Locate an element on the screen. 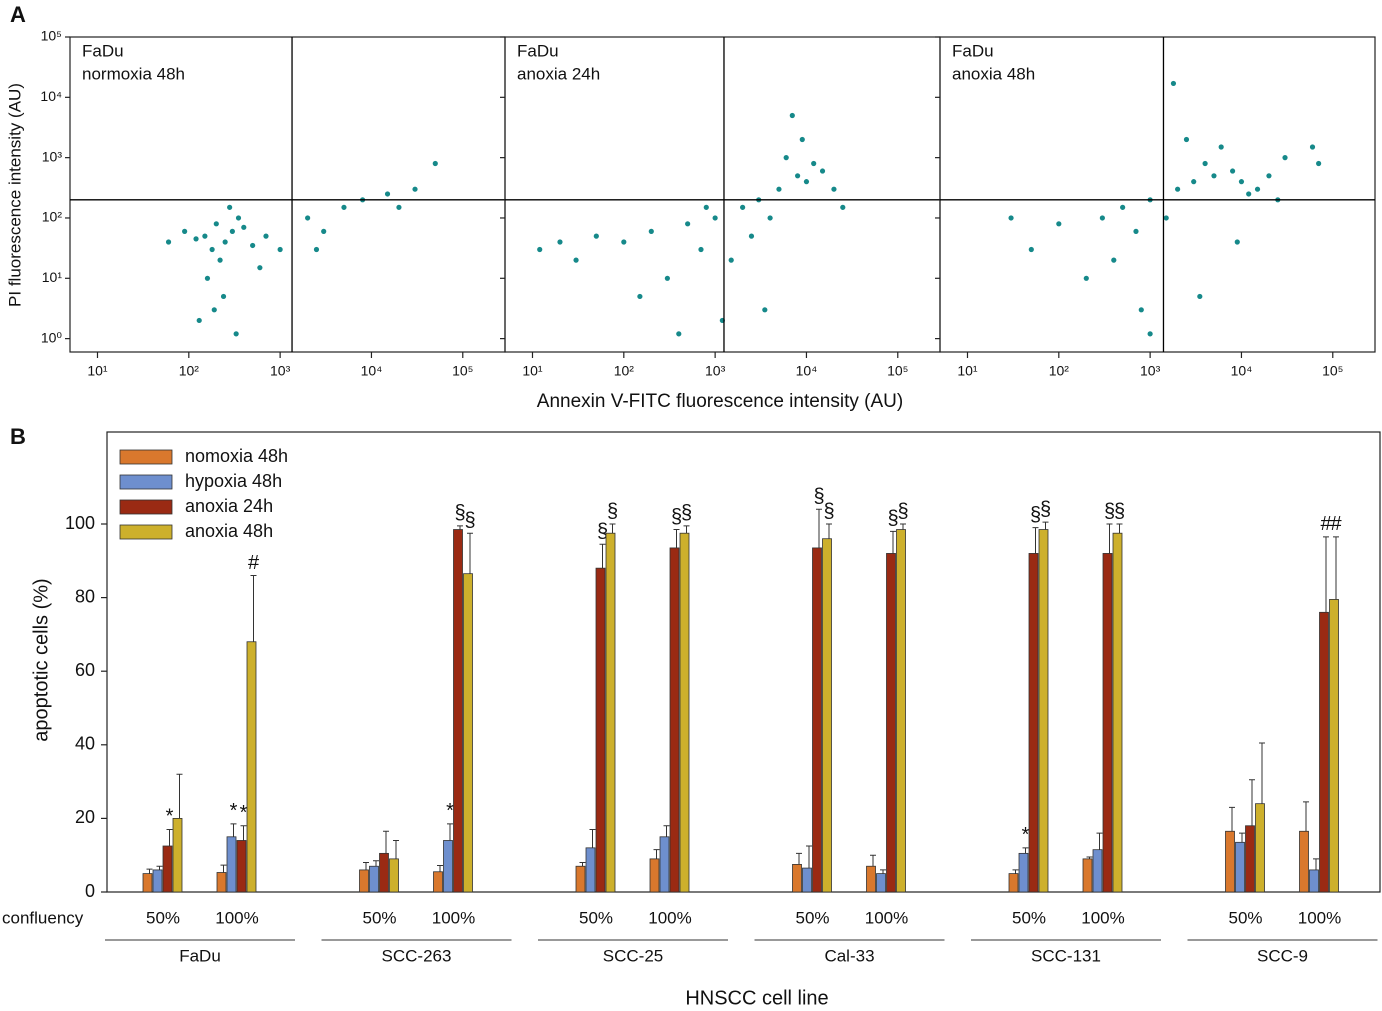 The width and height of the screenshot is (1382, 1011). y-tick-label: 10⁴ is located at coordinates (51, 96).